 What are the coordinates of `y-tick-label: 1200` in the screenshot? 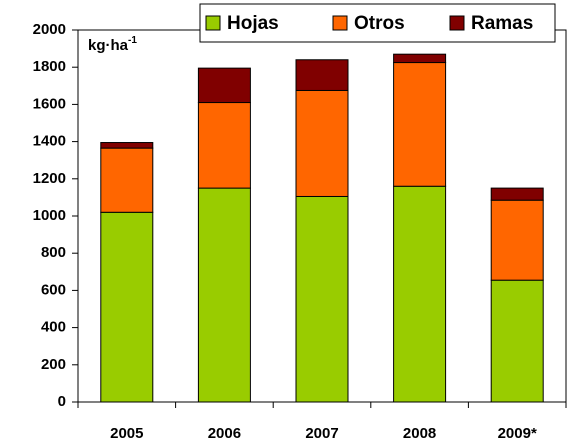 It's located at (49, 178).